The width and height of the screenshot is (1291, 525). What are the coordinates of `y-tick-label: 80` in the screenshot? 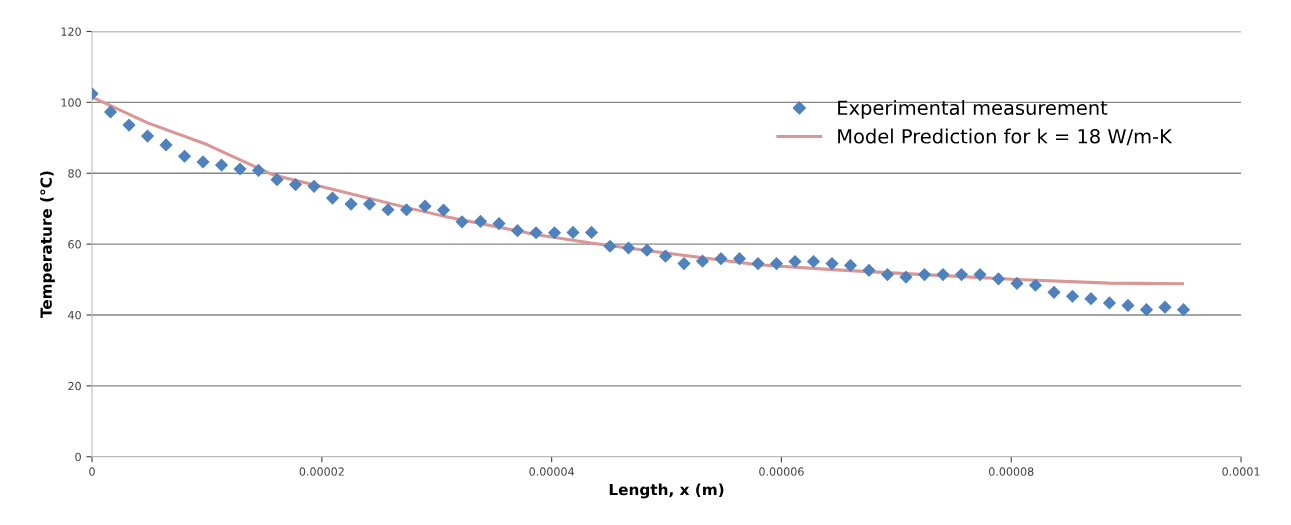 It's located at (74, 173).